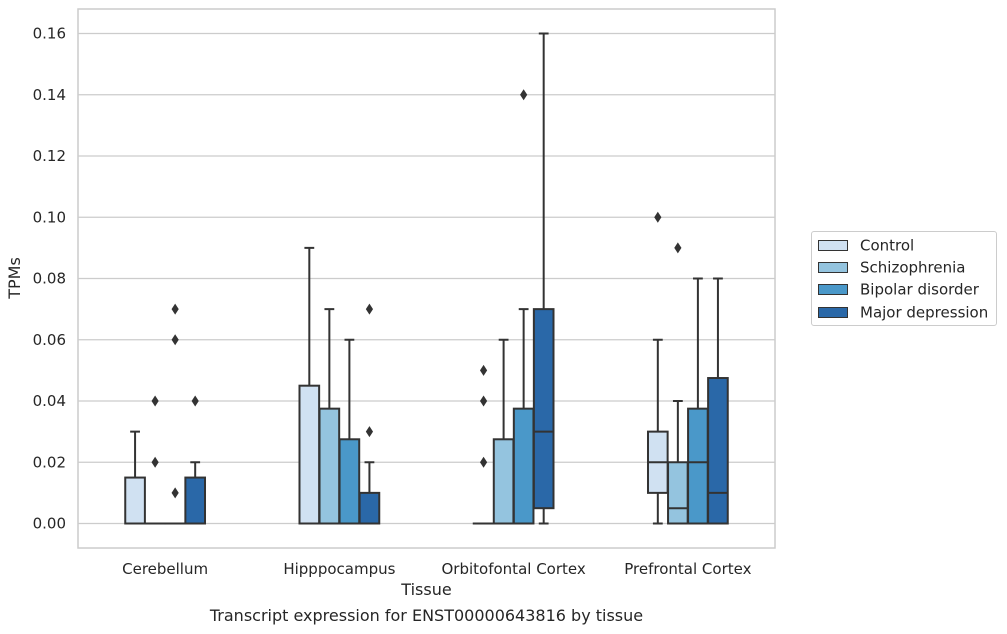  I want to click on legend-item-major-depression: Major depression, so click(903, 312).